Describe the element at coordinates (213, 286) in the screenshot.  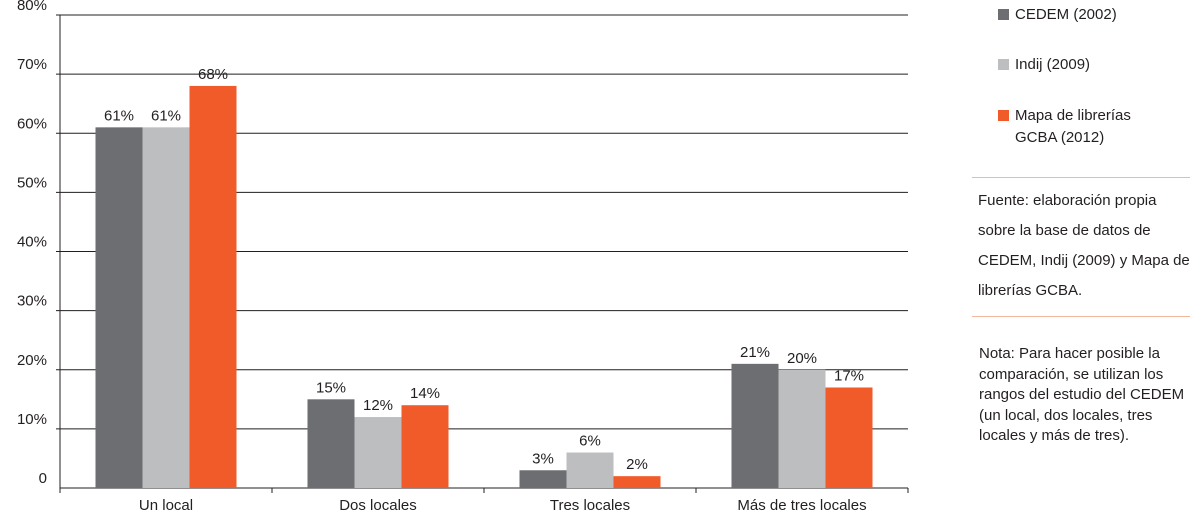
I see `bar-mapa-de-librerias-gcba-2012-un-local` at that location.